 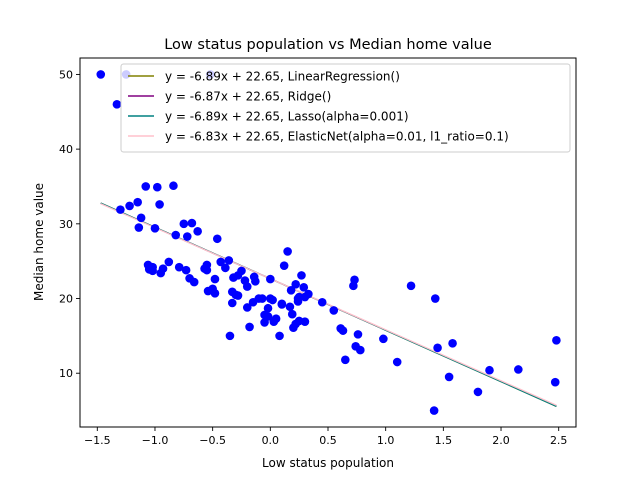 I want to click on legend-label-1: y = -6.89x + 22.65, LinearRegression(), so click(x=282, y=77).